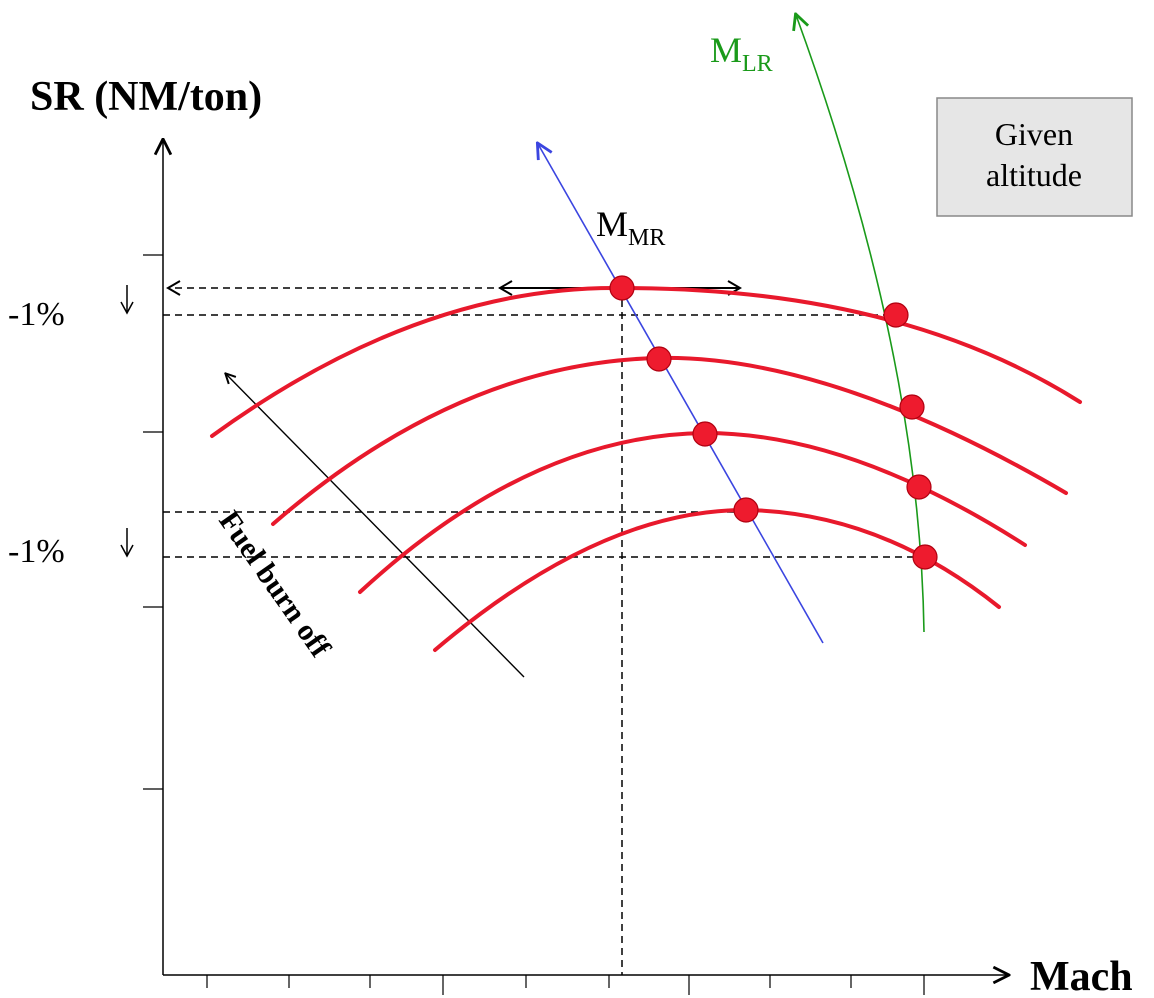 The height and width of the screenshot is (998, 1154). I want to click on y-axis-ticks, so click(153, 522).